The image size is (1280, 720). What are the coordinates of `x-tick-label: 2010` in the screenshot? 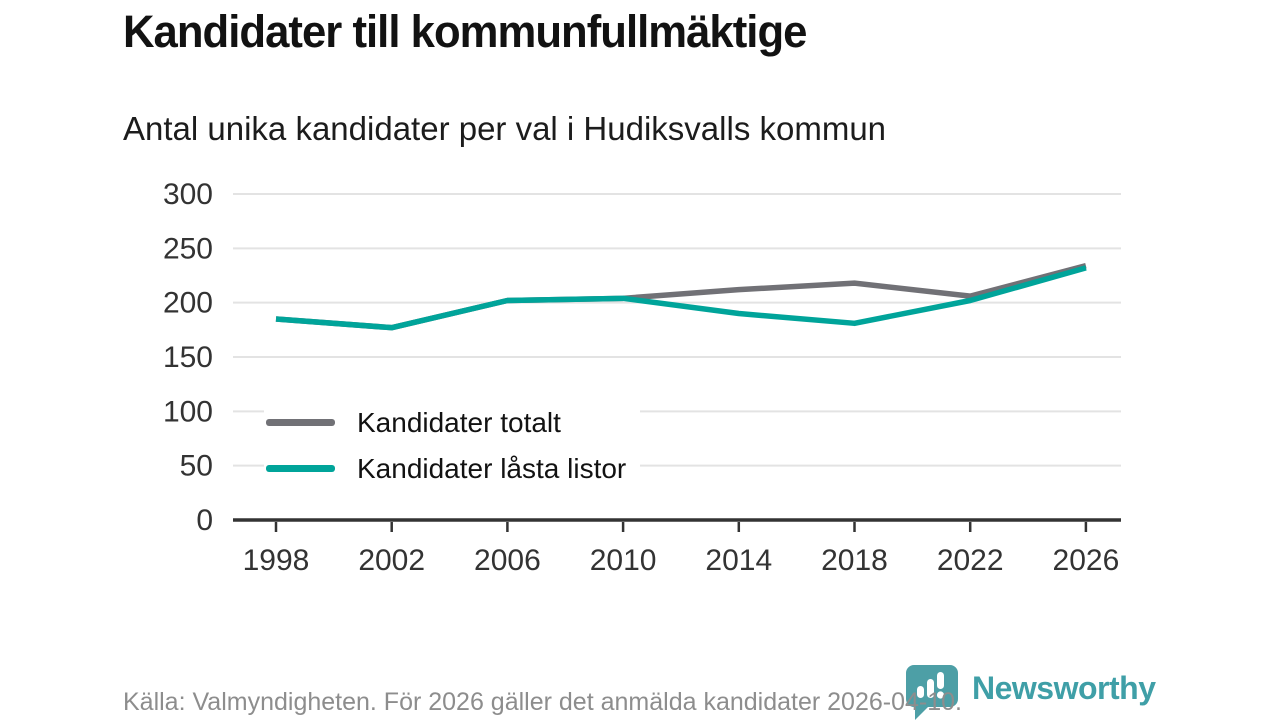 It's located at (623, 560).